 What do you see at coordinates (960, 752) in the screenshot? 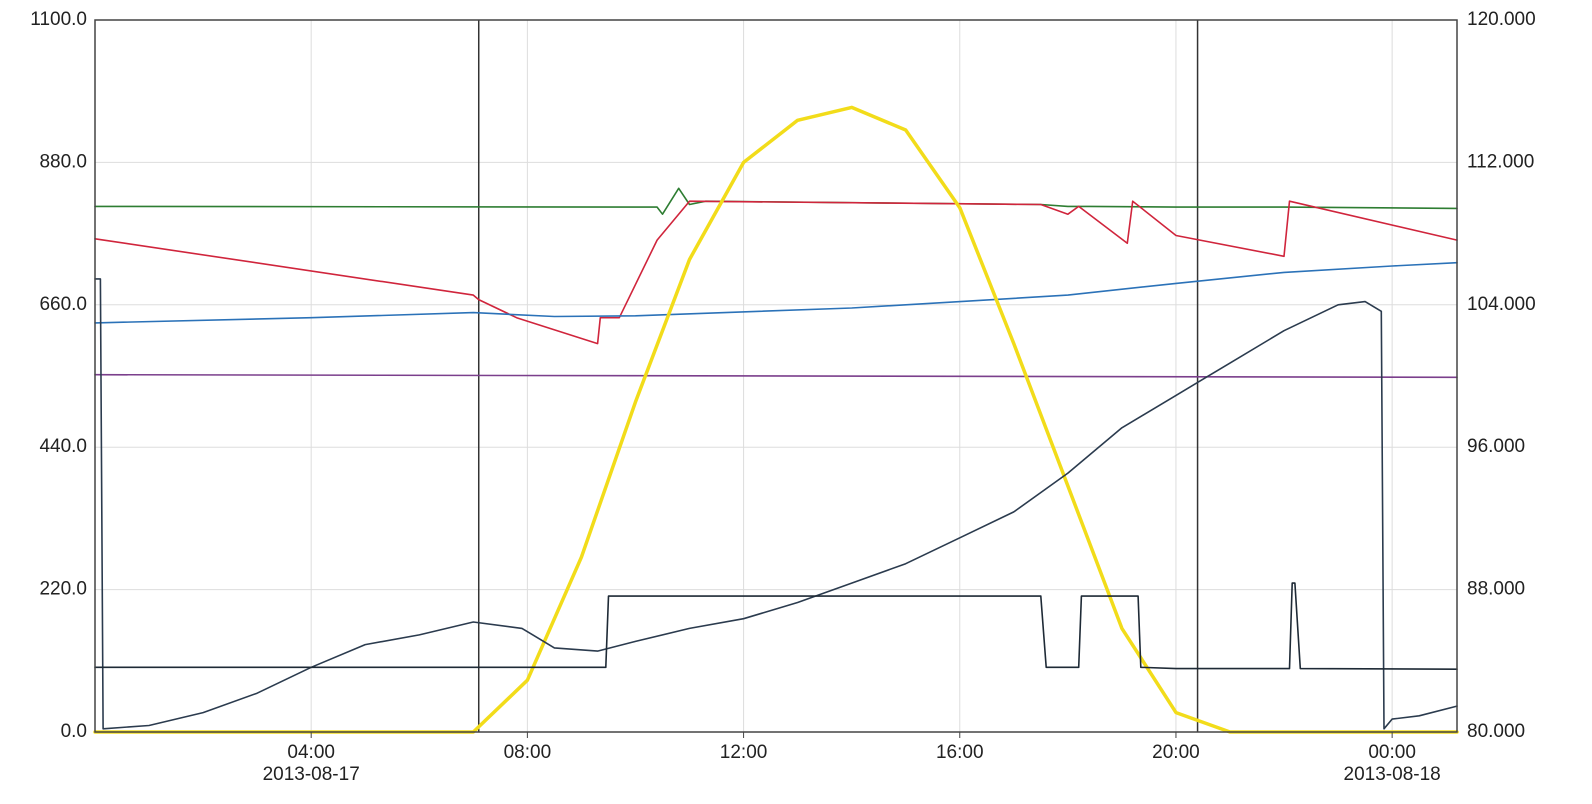
I see `x-tick-label: 16:00` at bounding box center [960, 752].